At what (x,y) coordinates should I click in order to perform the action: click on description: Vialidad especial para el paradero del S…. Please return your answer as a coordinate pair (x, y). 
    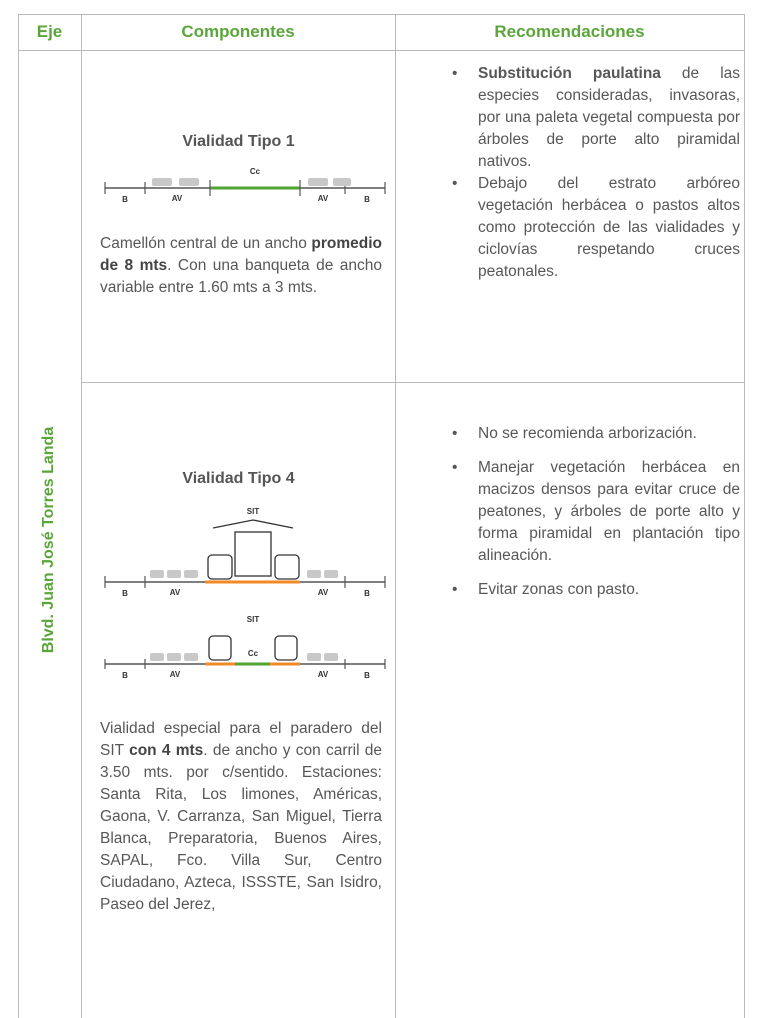
    Looking at the image, I should click on (241, 817).